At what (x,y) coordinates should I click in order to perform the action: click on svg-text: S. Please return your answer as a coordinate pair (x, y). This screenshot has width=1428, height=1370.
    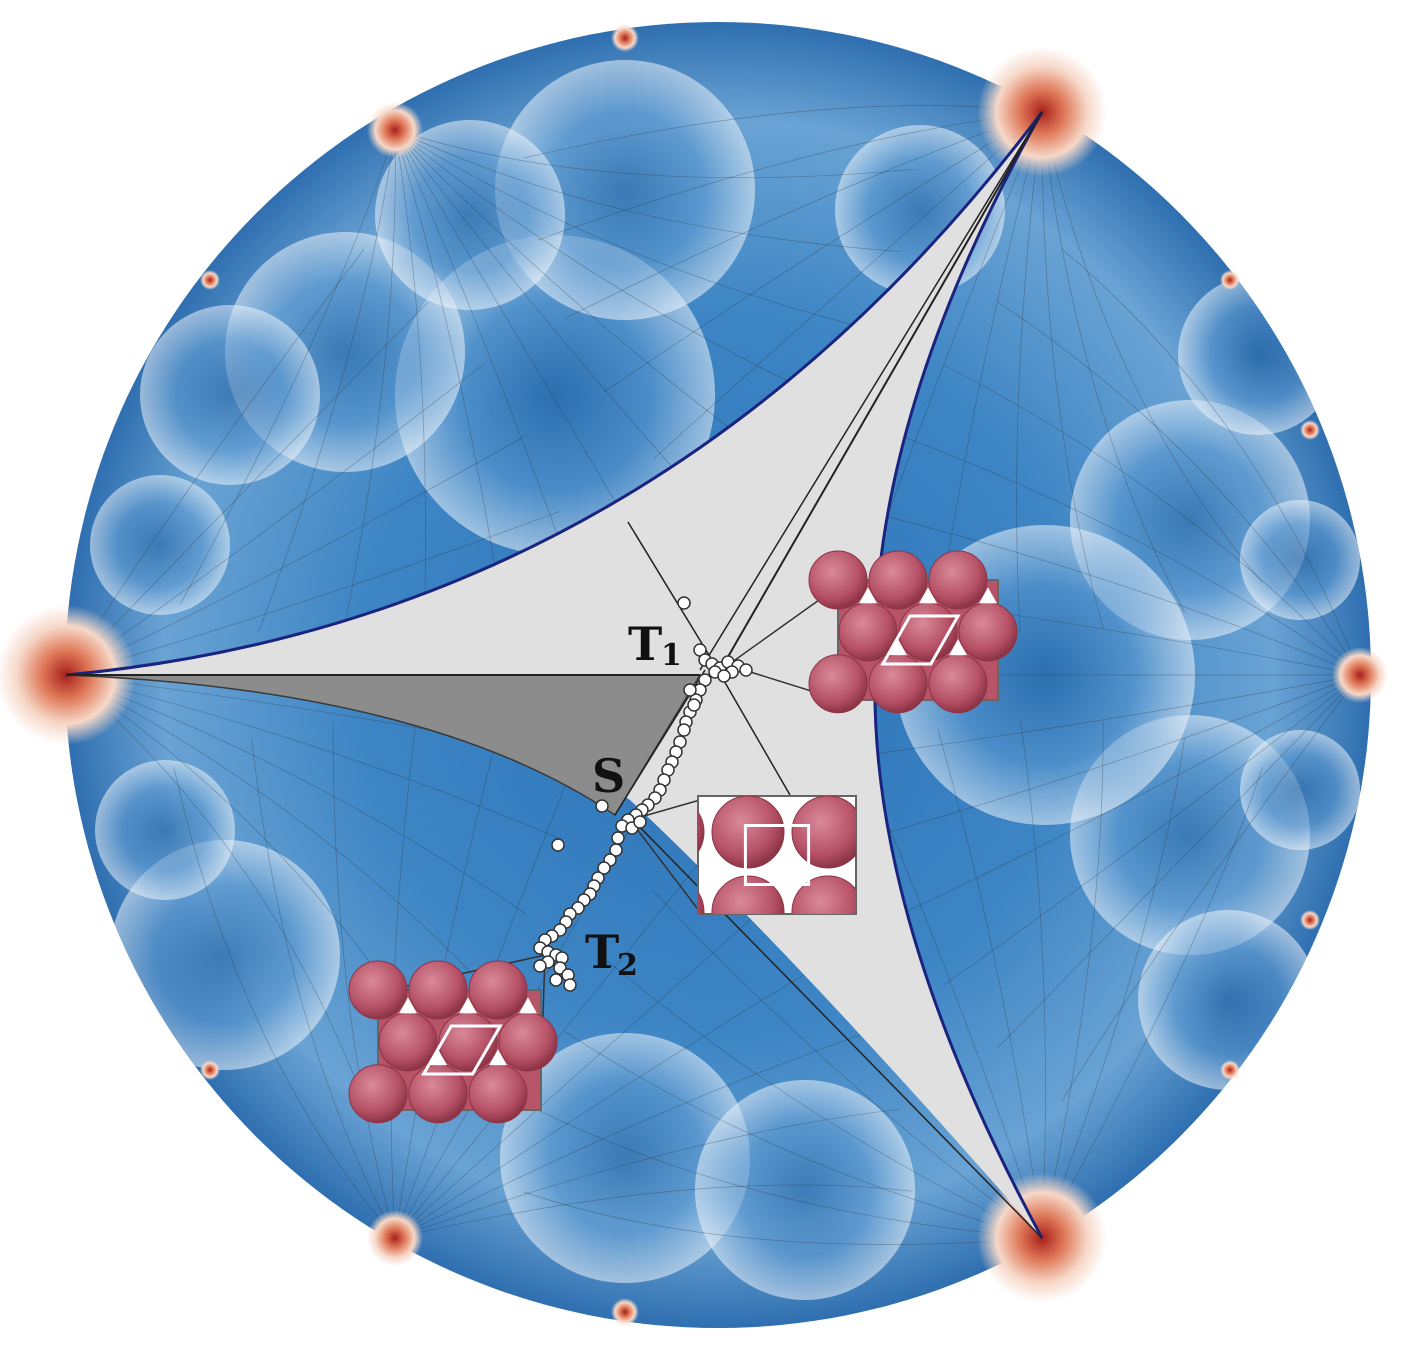
    Looking at the image, I should click on (608, 776).